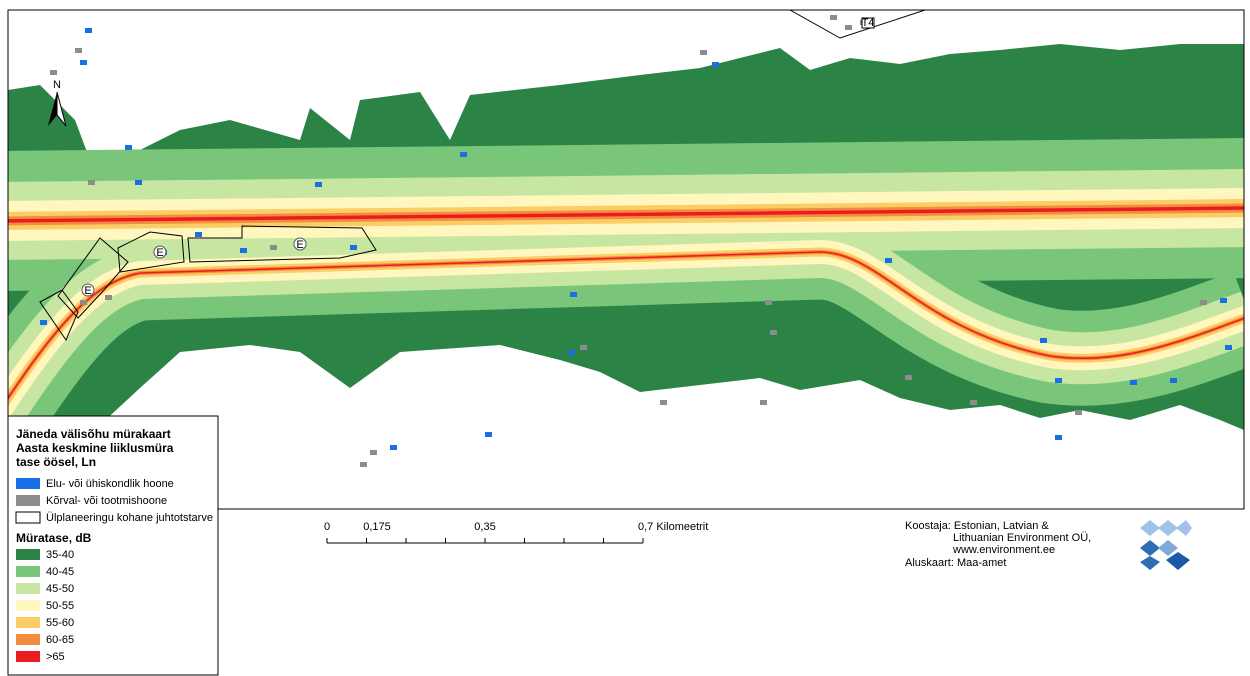  What do you see at coordinates (54, 538) in the screenshot?
I see `legend-subtitle: Müratase, dB` at bounding box center [54, 538].